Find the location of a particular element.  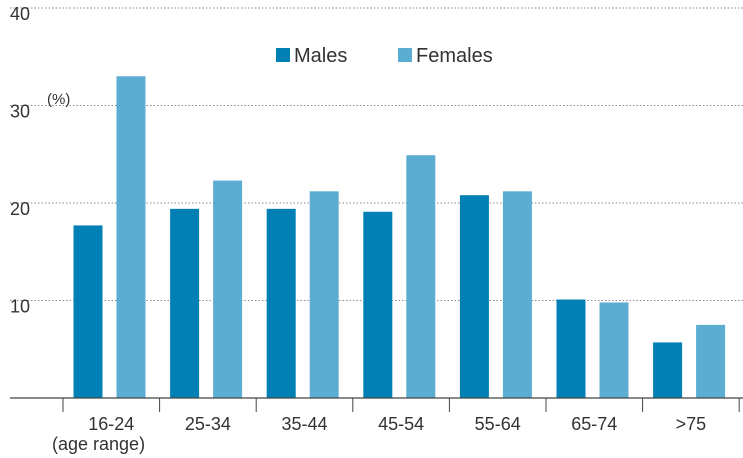

y-tick-label: 30 is located at coordinates (20, 112).